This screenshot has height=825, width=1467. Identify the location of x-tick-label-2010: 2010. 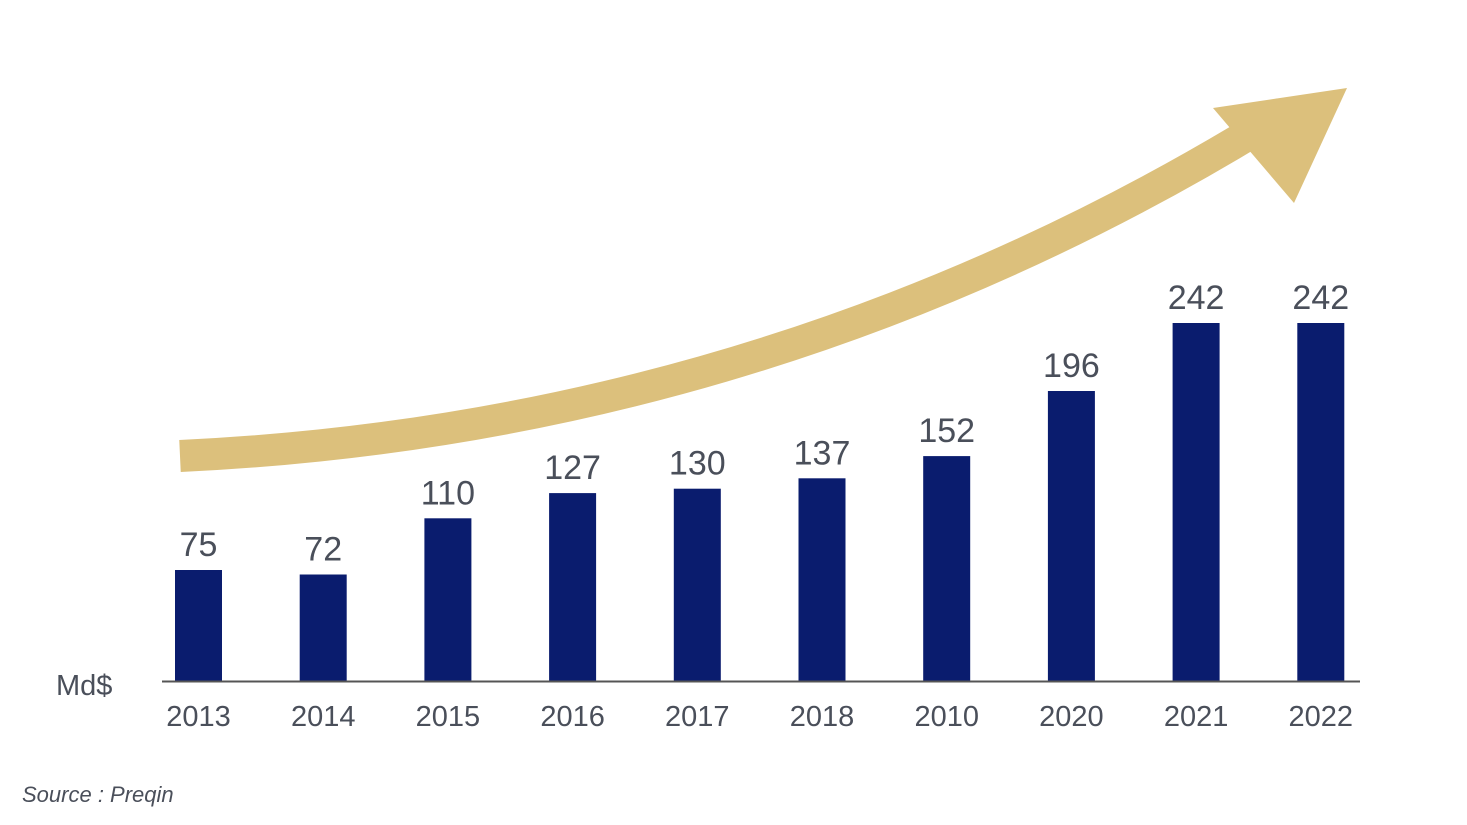
(946, 717).